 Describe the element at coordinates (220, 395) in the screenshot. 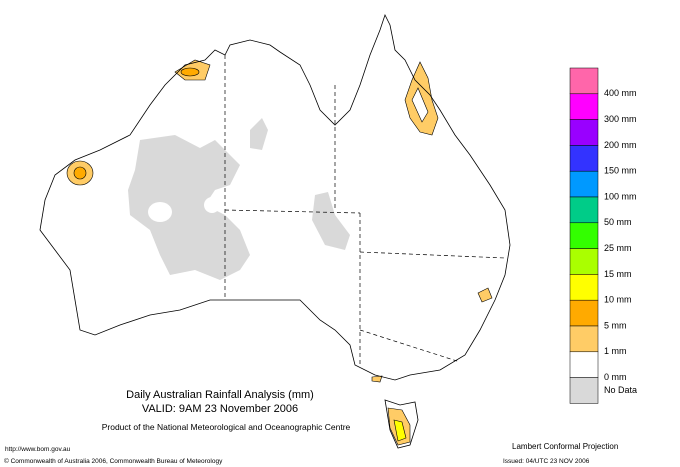

I see `map-title: Daily Australian Rainfall Analysis (mm)` at that location.